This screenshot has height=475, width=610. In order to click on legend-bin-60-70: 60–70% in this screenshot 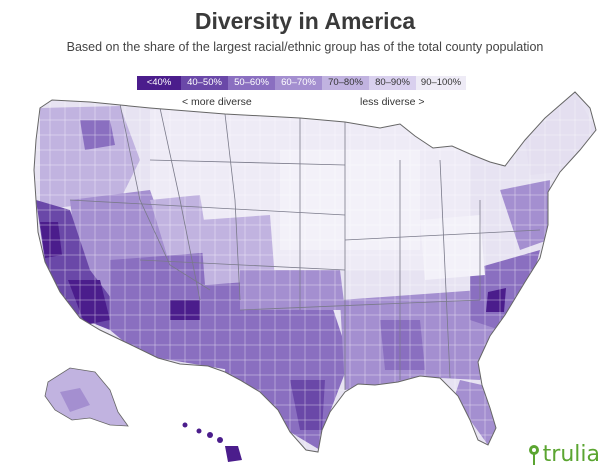, I will do `click(298, 83)`.